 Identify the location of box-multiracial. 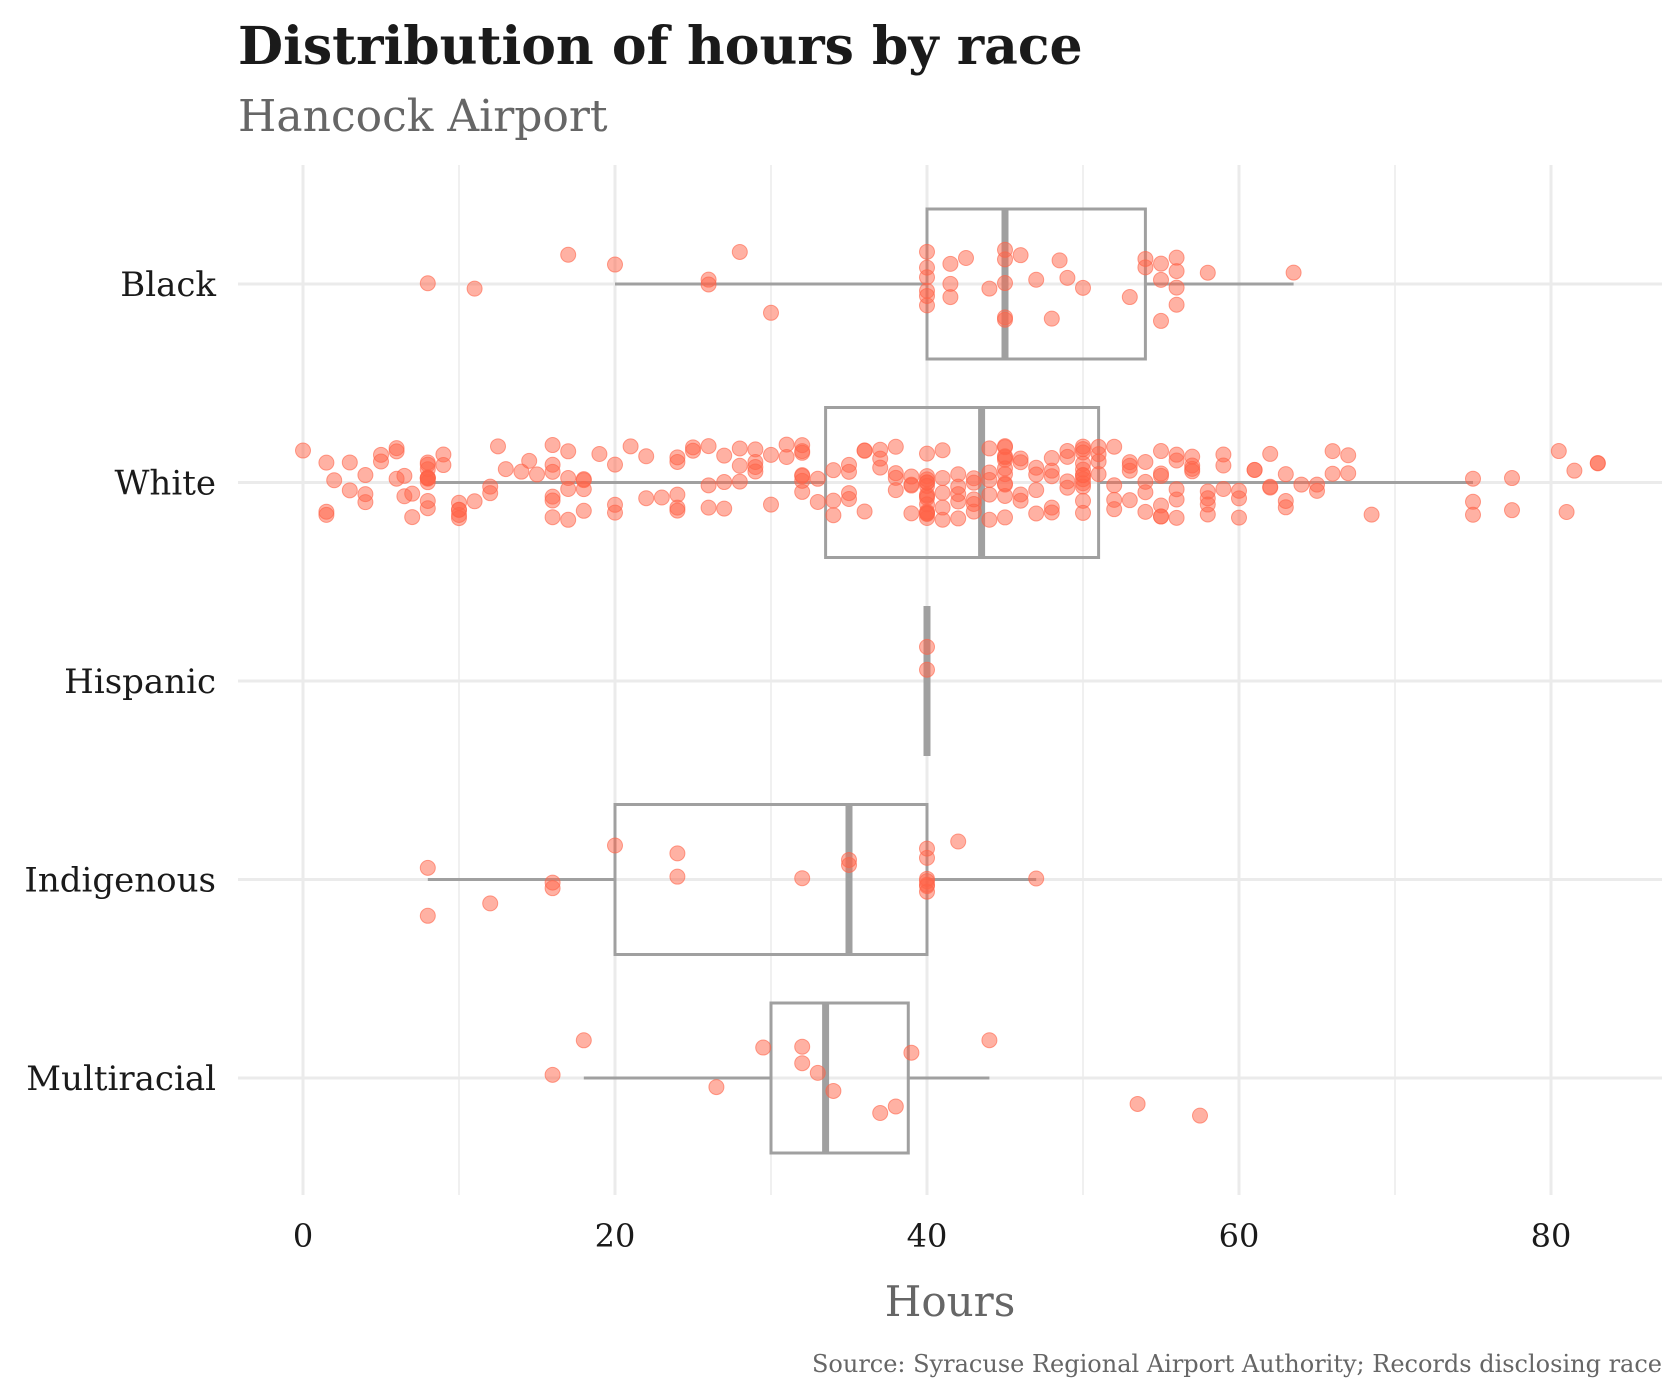
(786, 1078).